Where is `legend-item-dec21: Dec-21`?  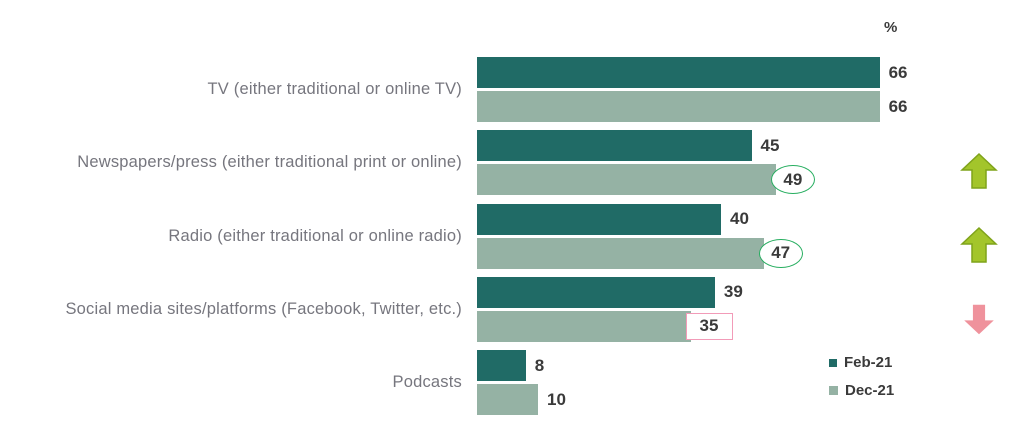
legend-item-dec21: Dec-21 is located at coordinates (861, 390).